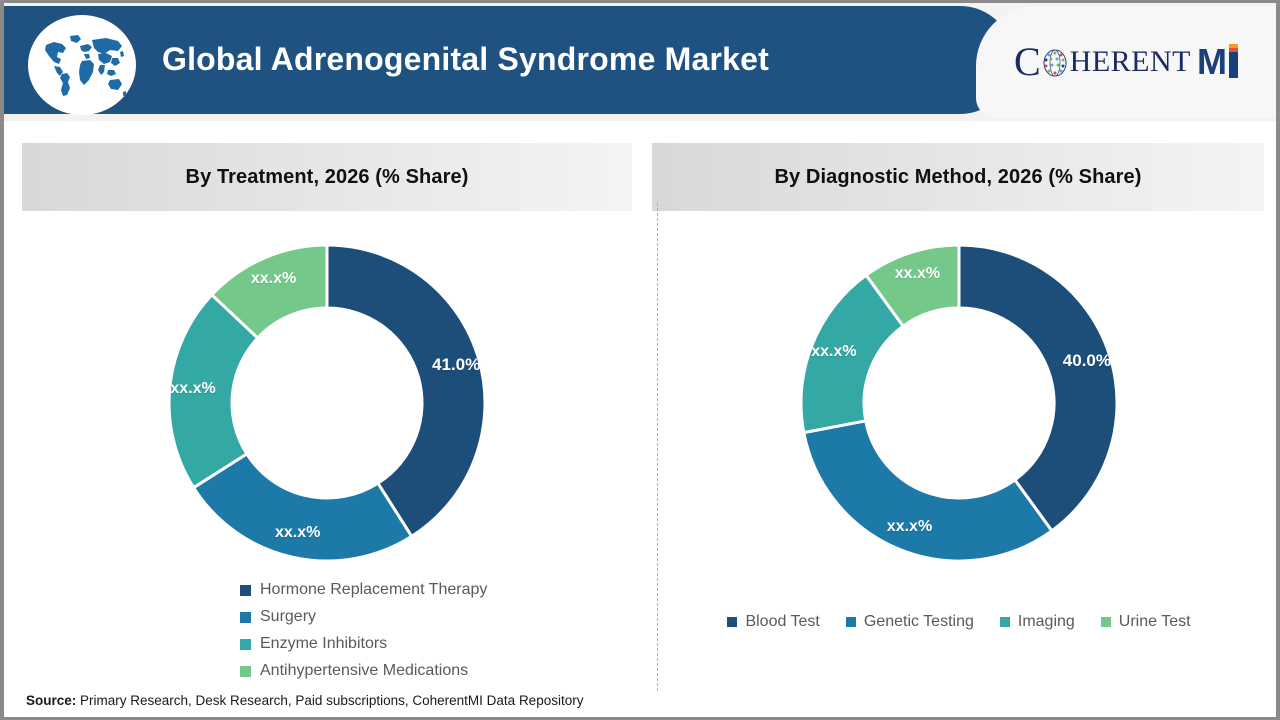 The image size is (1280, 720). I want to click on panel-right-title-text: By Diagnostic Method, 2026 (% Share), so click(958, 176).